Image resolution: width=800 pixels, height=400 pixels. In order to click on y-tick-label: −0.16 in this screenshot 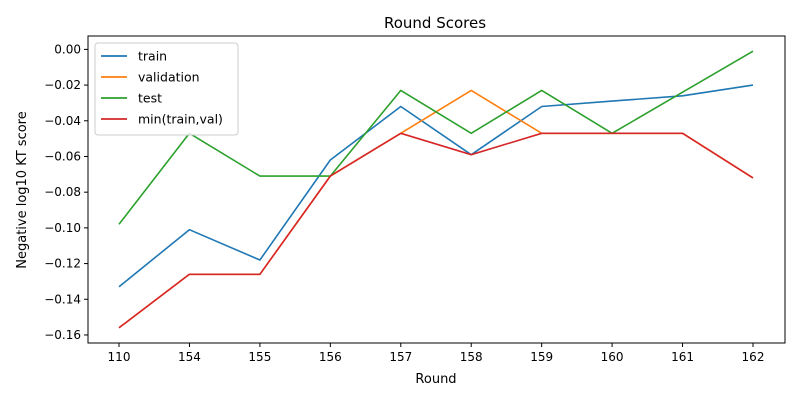, I will do `click(62, 335)`.